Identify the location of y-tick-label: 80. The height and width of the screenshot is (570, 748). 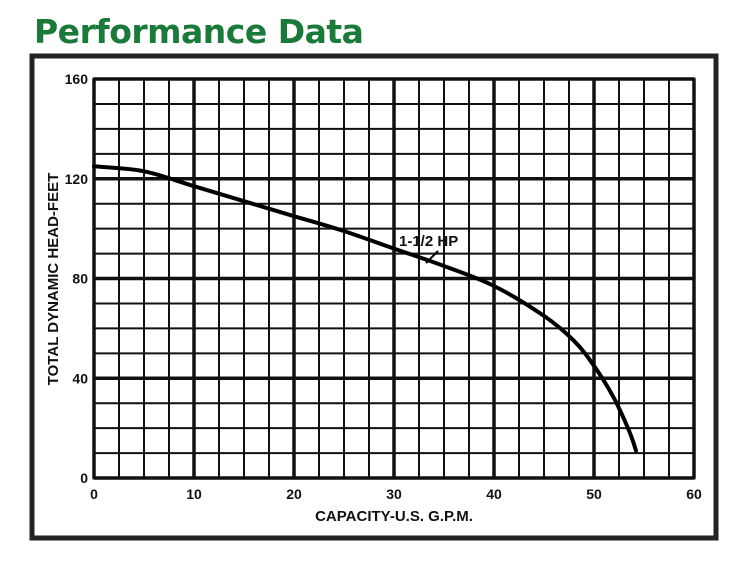
(80, 279).